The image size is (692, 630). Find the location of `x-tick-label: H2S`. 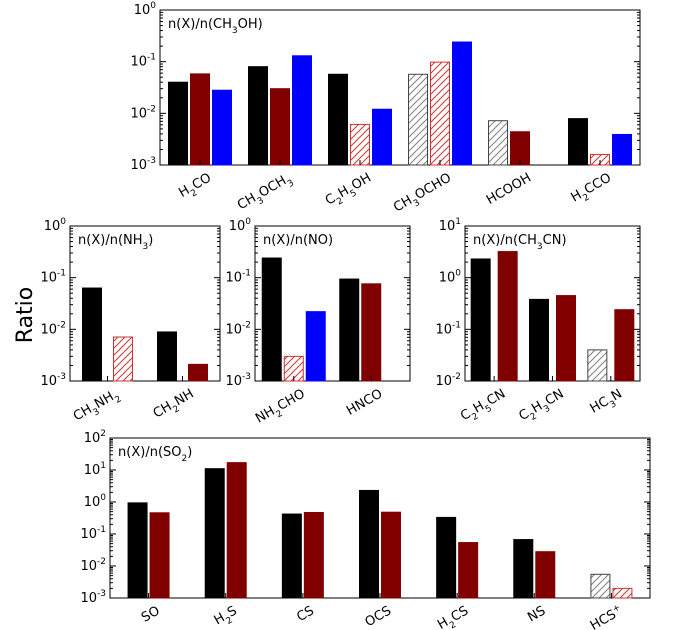

x-tick-label: H2S is located at coordinates (227, 616).